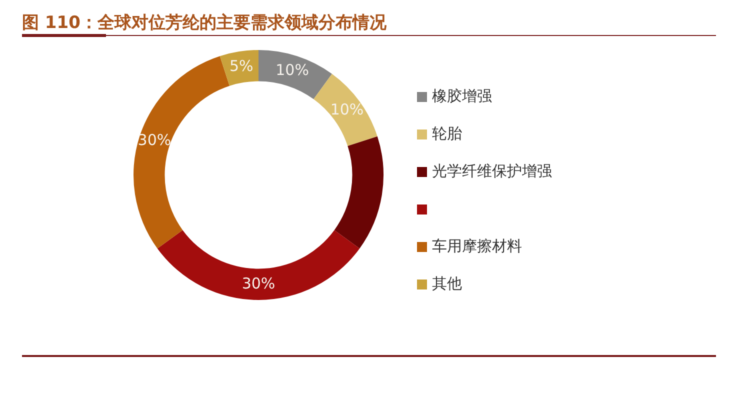  I want to click on data-label: 5%, so click(241, 65).